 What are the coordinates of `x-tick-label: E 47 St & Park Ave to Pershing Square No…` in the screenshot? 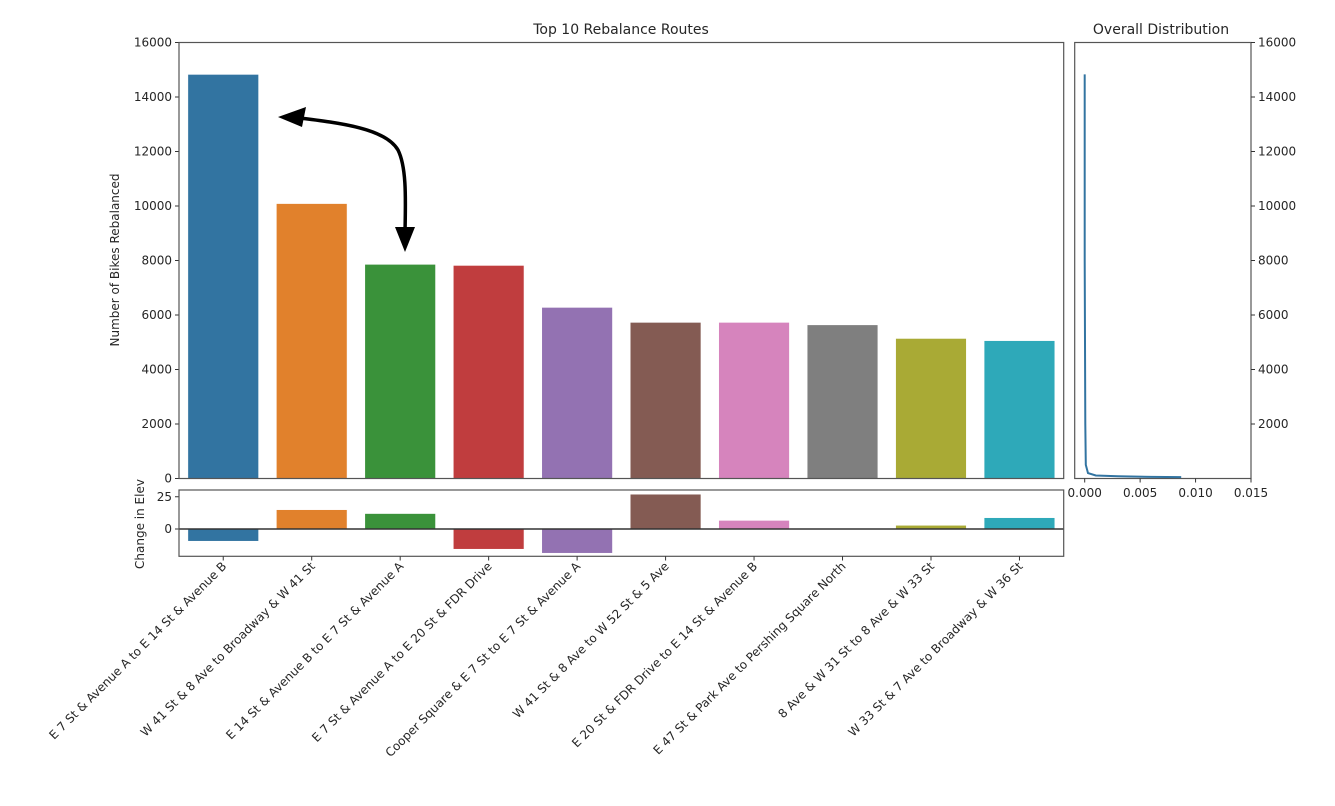 It's located at (750, 658).